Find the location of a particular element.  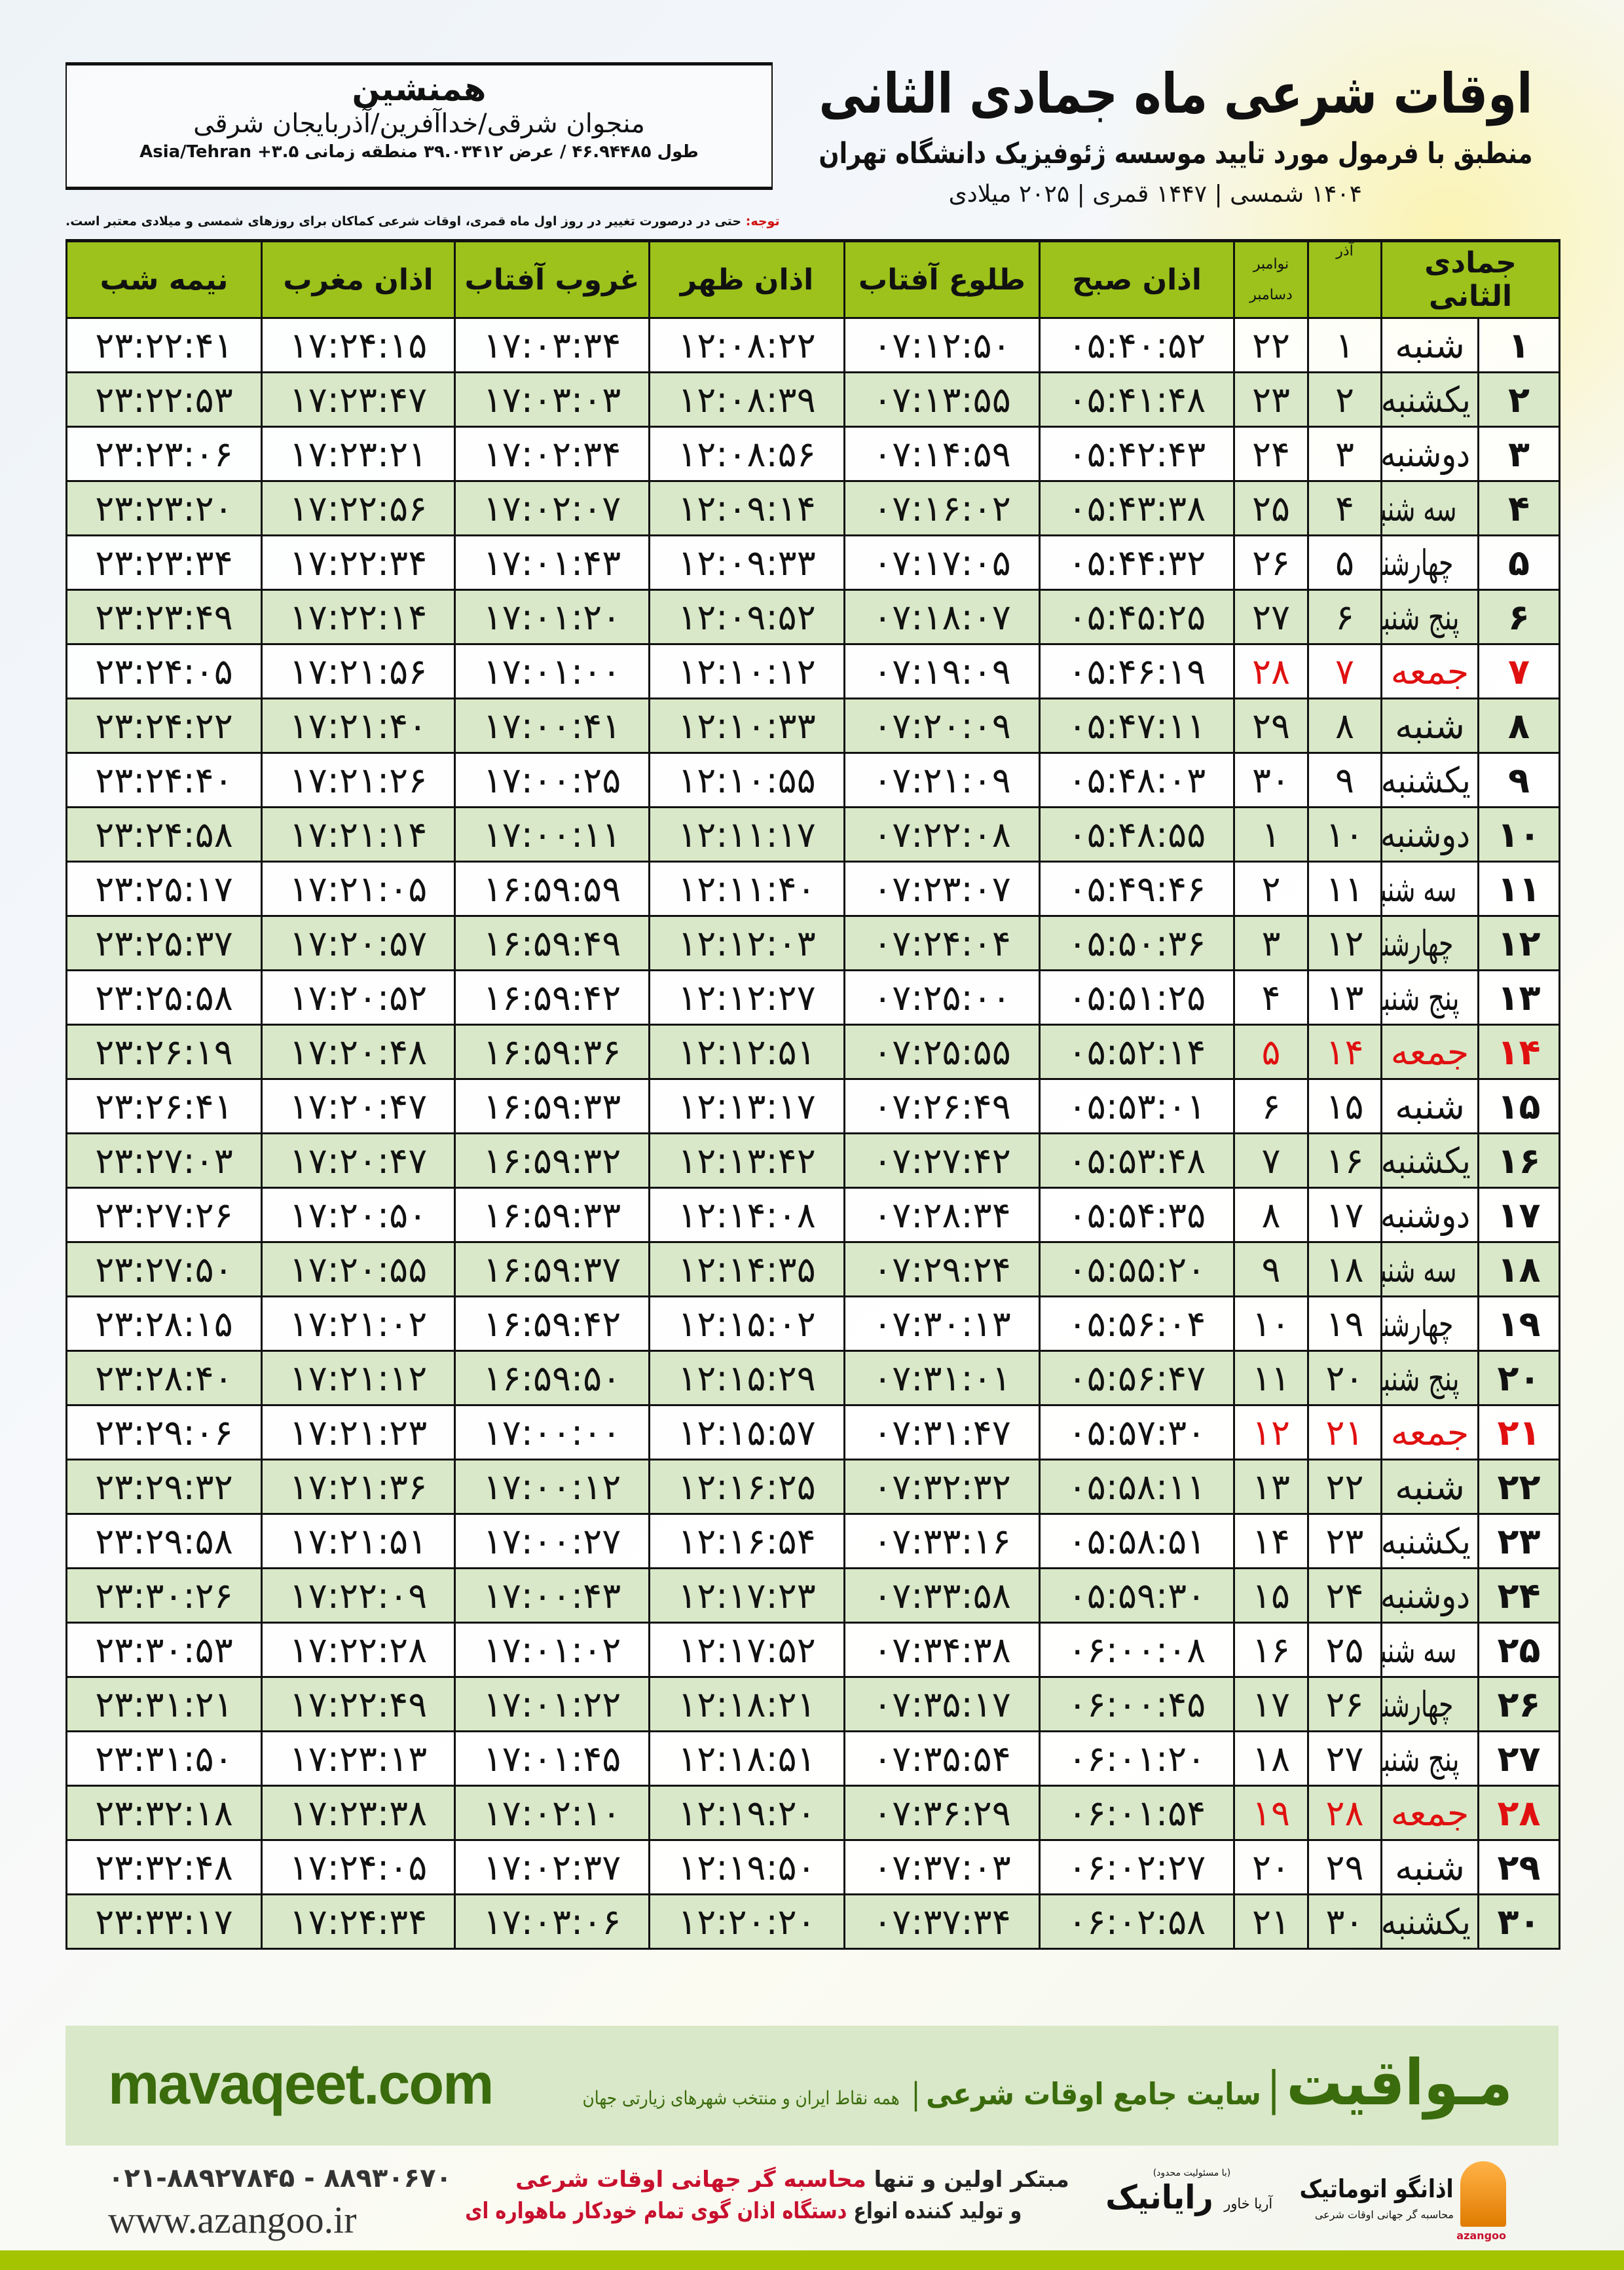

sunrise-time: ۰۷:۳۳:۵۸ is located at coordinates (942, 1595).